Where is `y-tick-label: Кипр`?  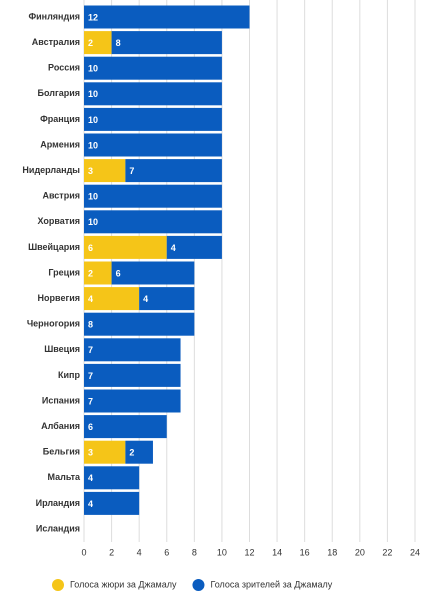
y-tick-label: Кипр is located at coordinates (69, 375).